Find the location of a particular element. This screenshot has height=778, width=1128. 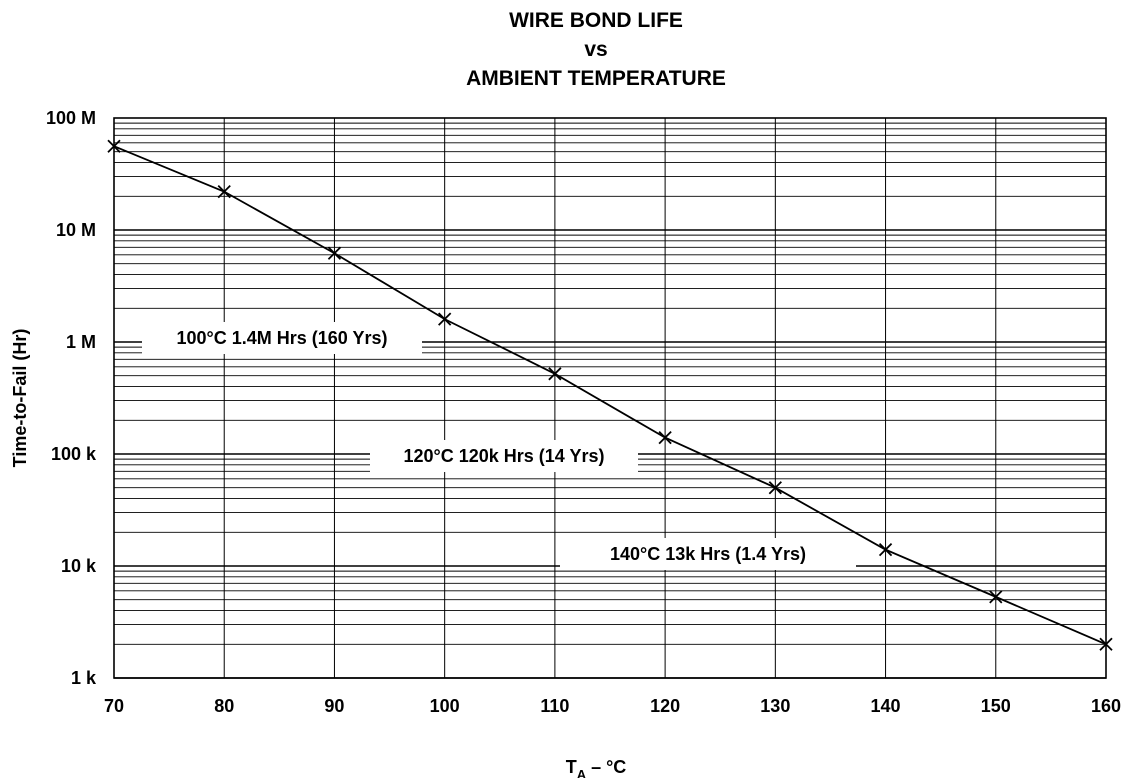

x-axis-label-unit: – °C is located at coordinates (606, 767).